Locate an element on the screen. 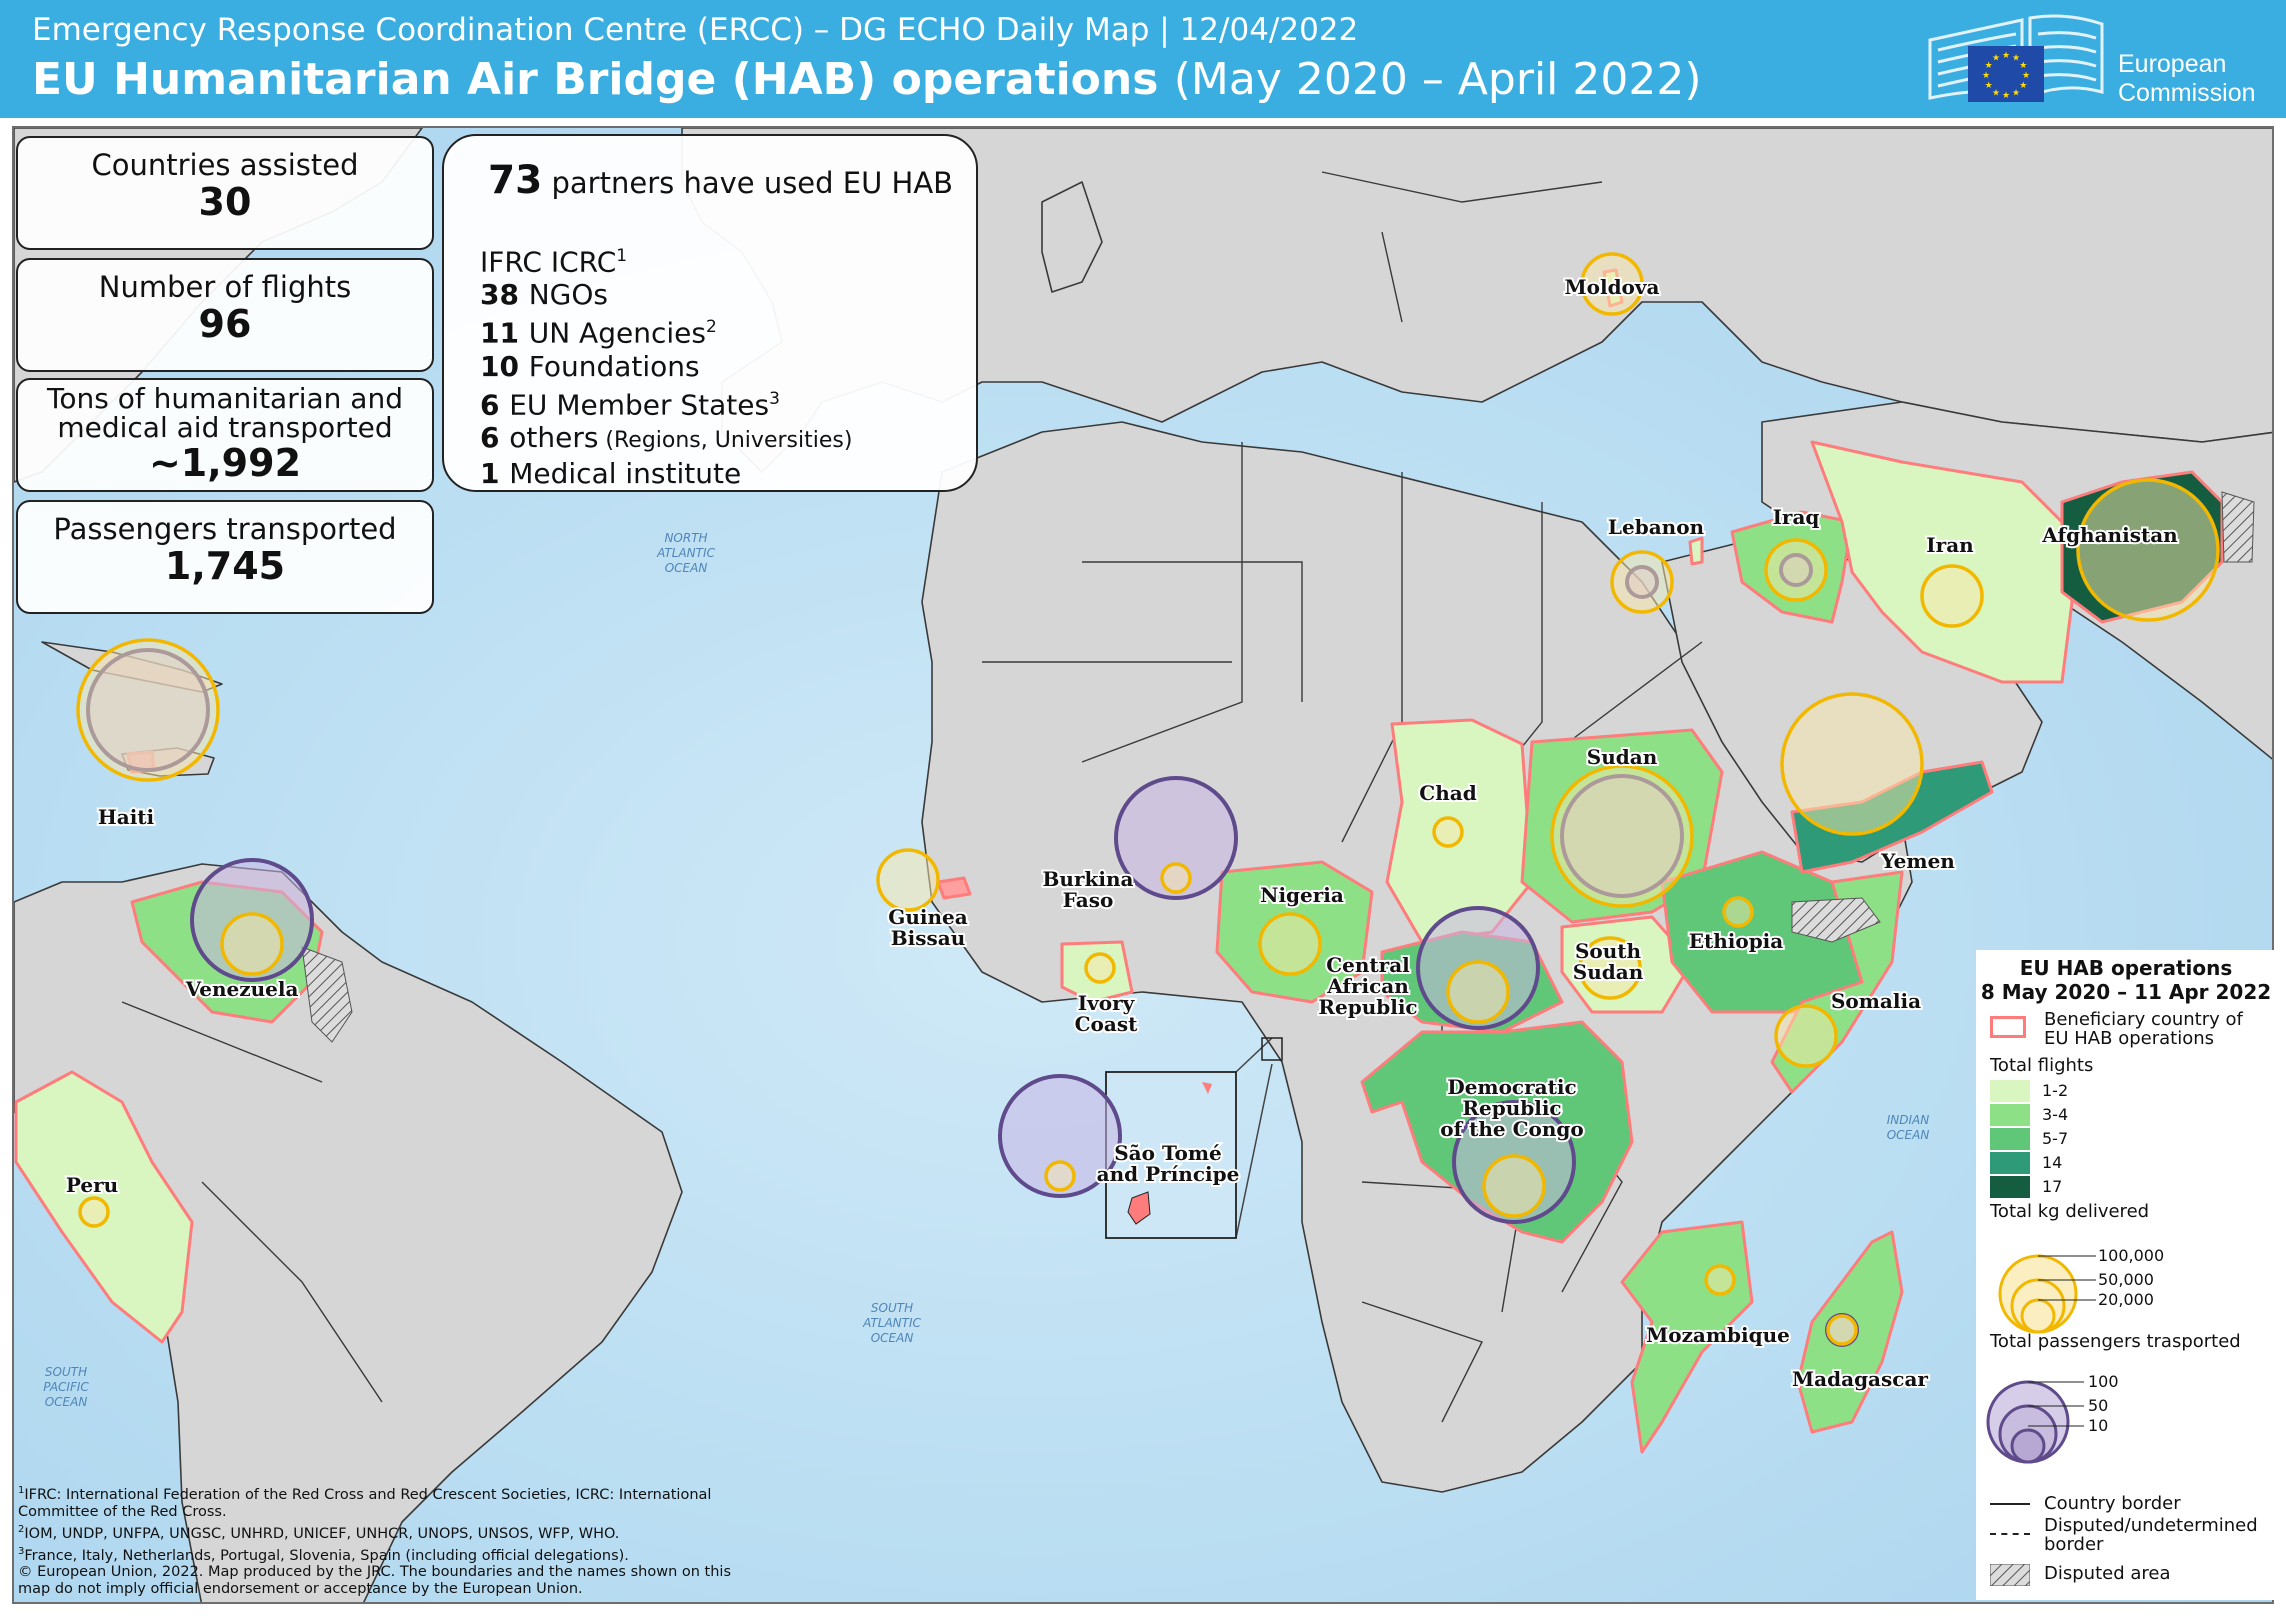 This screenshot has height=1616, width=2286. partners-headline-text: partners have used EU HAB is located at coordinates (752, 183).